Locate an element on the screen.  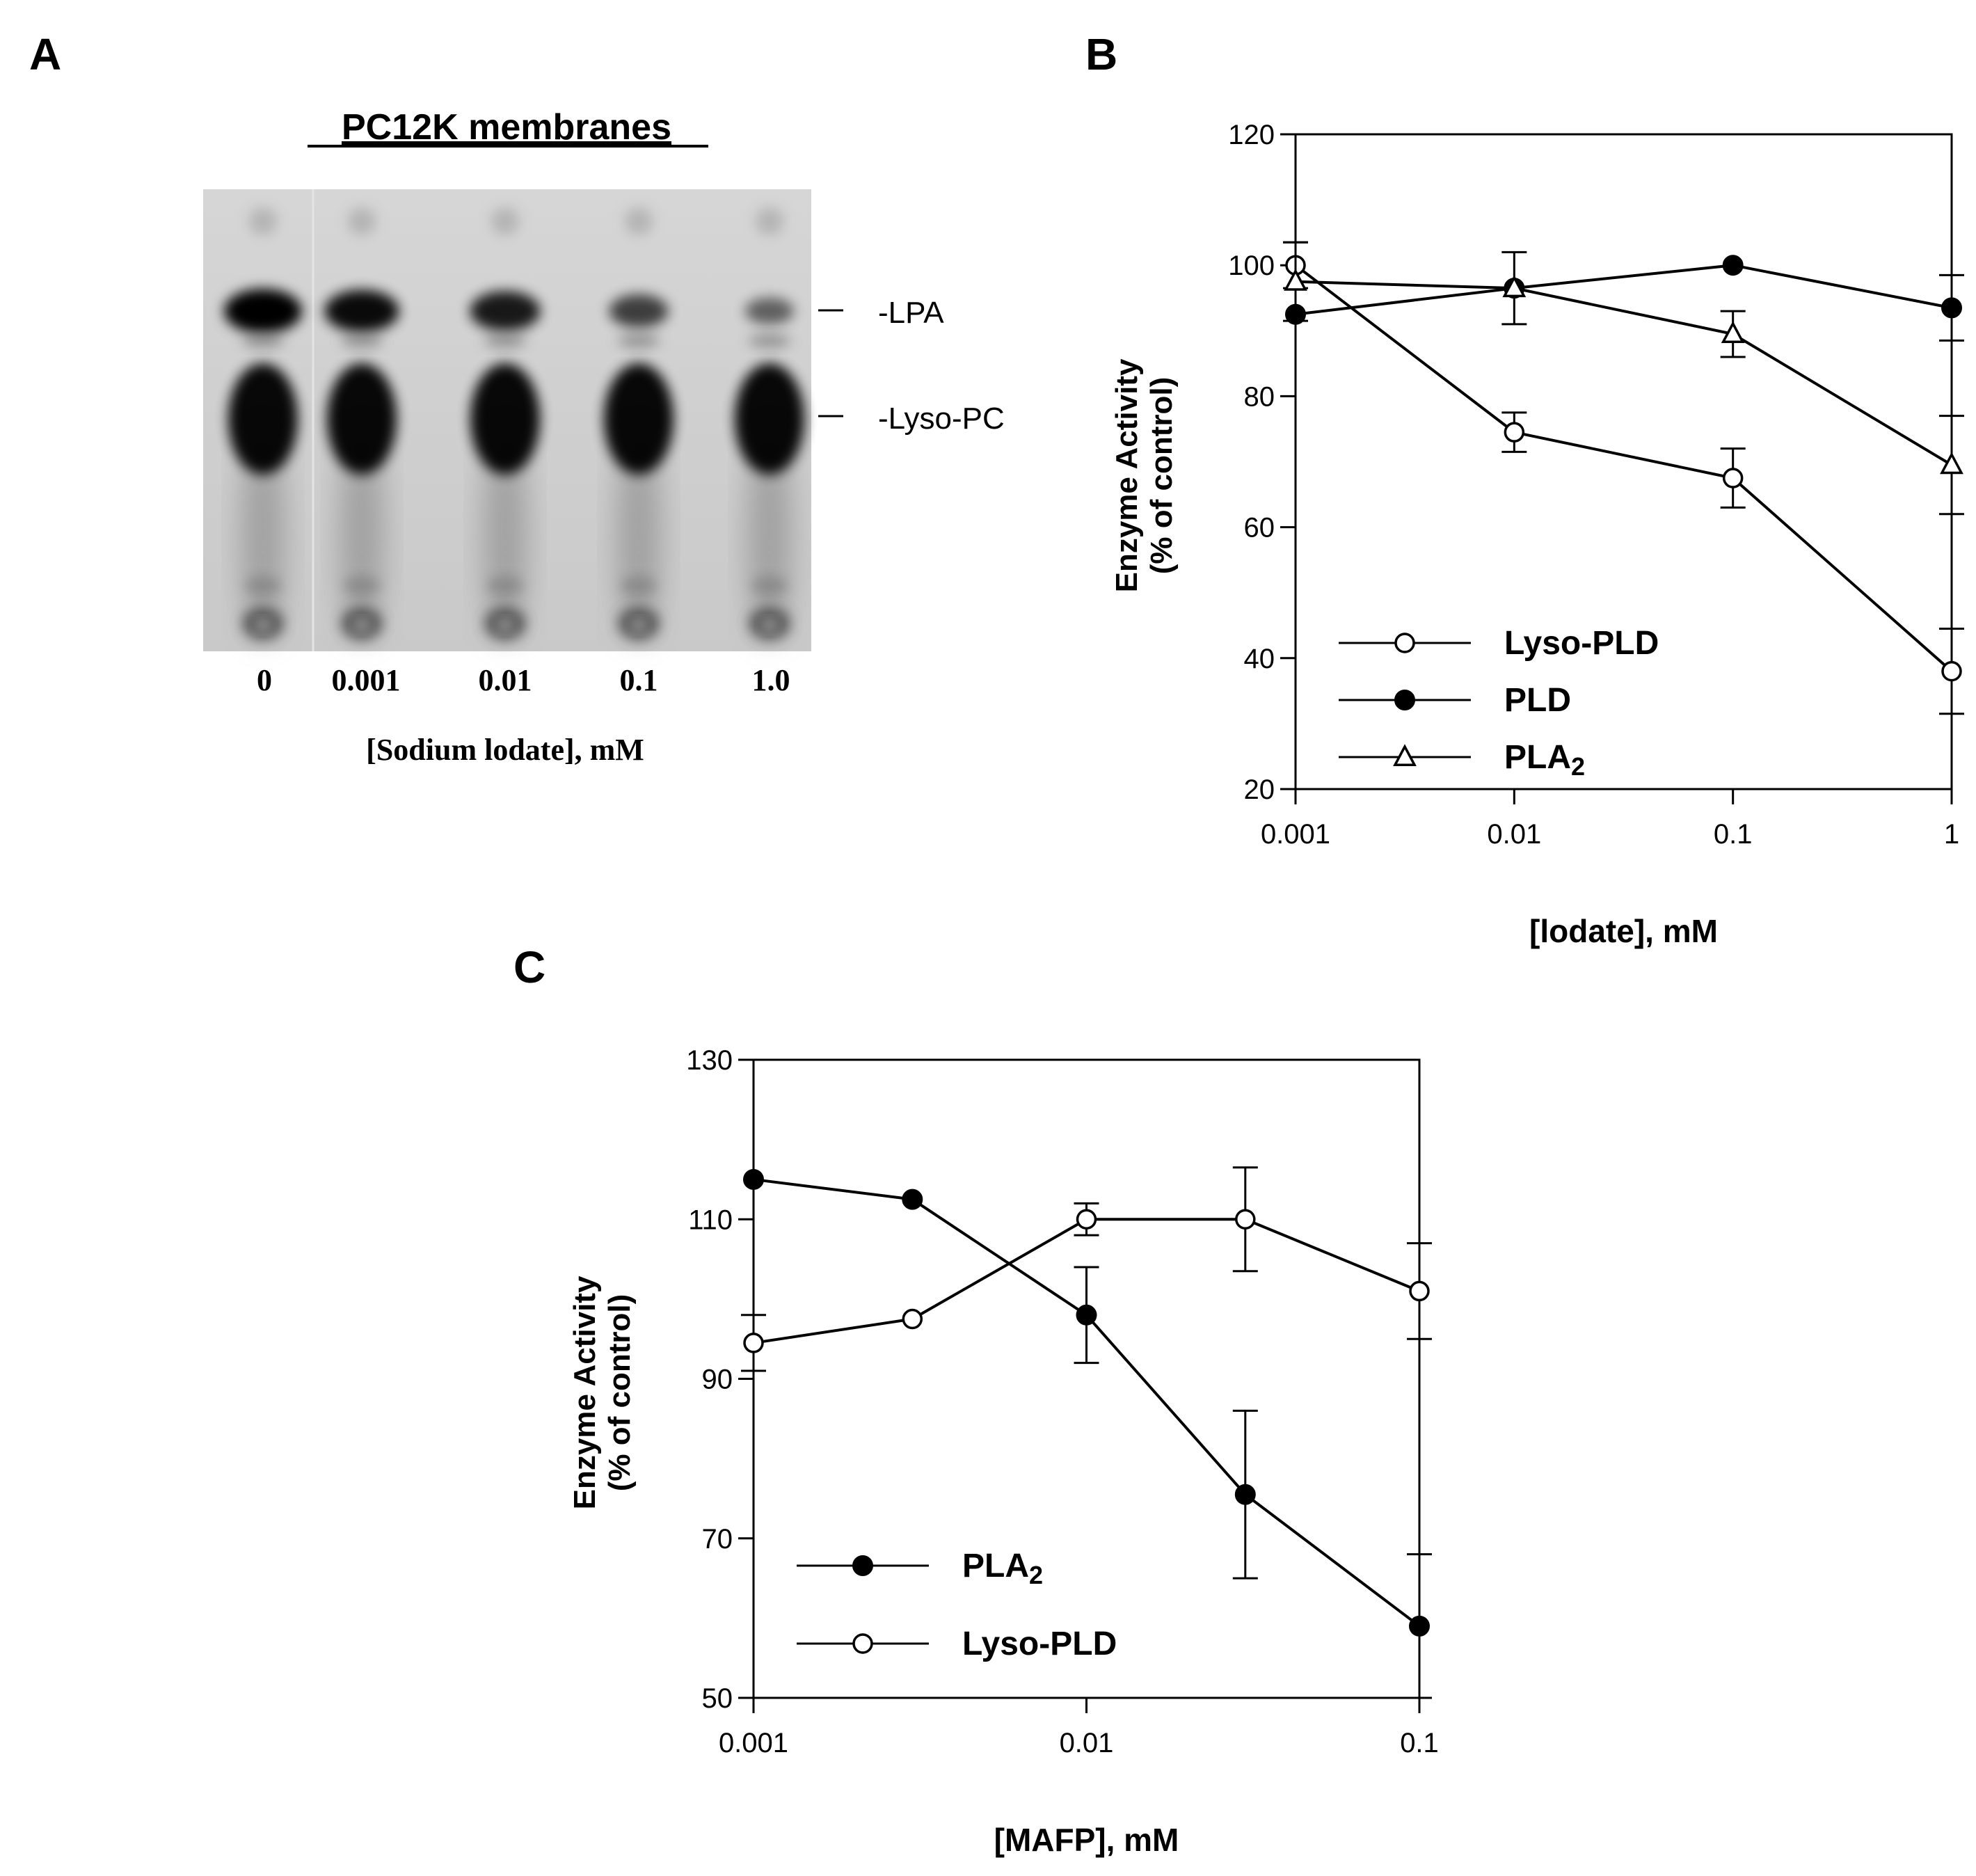
y-tick-label: 20 is located at coordinates (1259, 789).